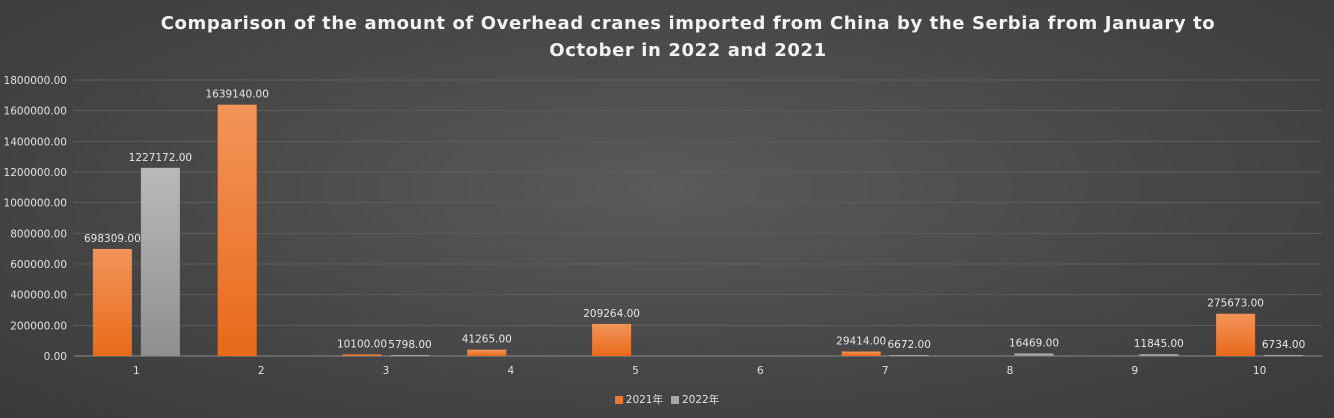 This screenshot has width=1334, height=418. What do you see at coordinates (667, 399) in the screenshot?
I see `legend: 2021年 2022年` at bounding box center [667, 399].